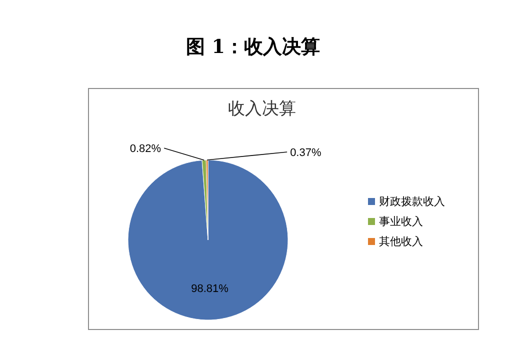 The height and width of the screenshot is (356, 506). Describe the element at coordinates (262, 108) in the screenshot. I see `chart-subtitle: 收入决算` at that location.